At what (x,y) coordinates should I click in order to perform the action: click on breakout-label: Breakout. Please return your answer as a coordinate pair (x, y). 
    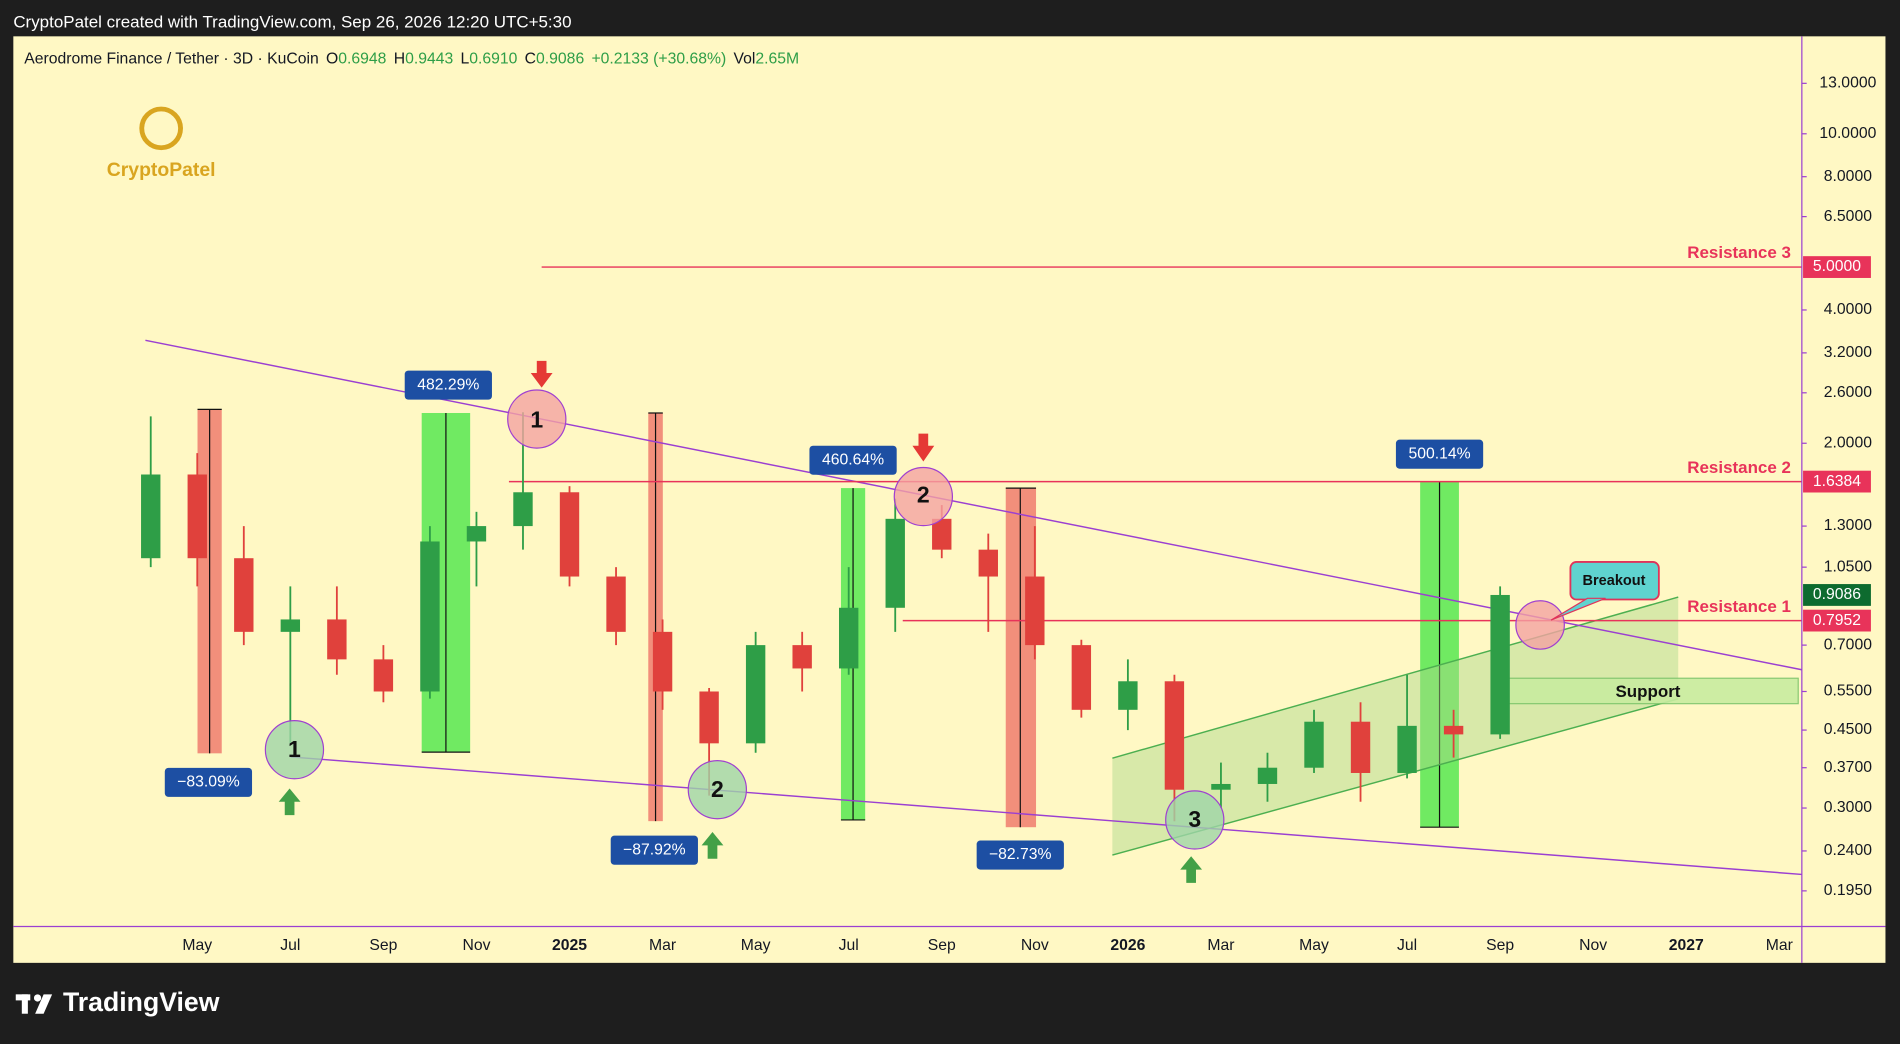
    Looking at the image, I should click on (1614, 581).